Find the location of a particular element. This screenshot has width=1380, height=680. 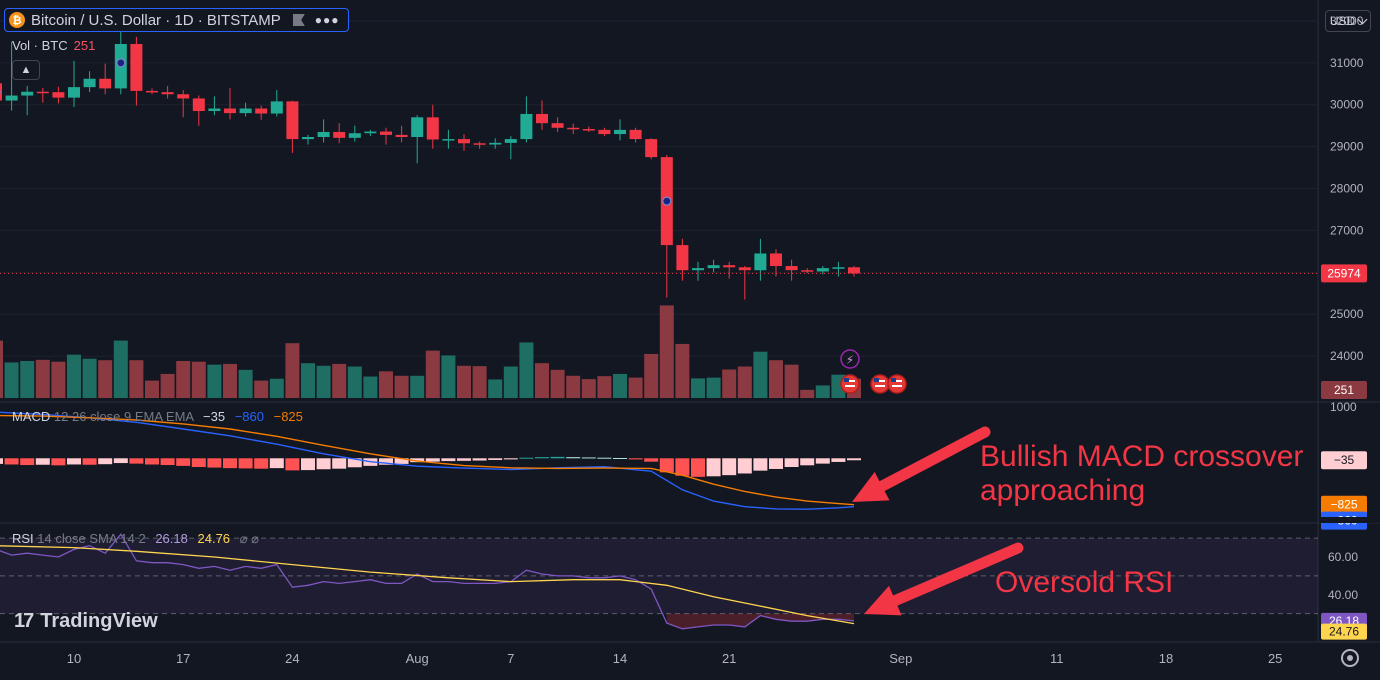

more-icon: ●●● is located at coordinates (327, 20).